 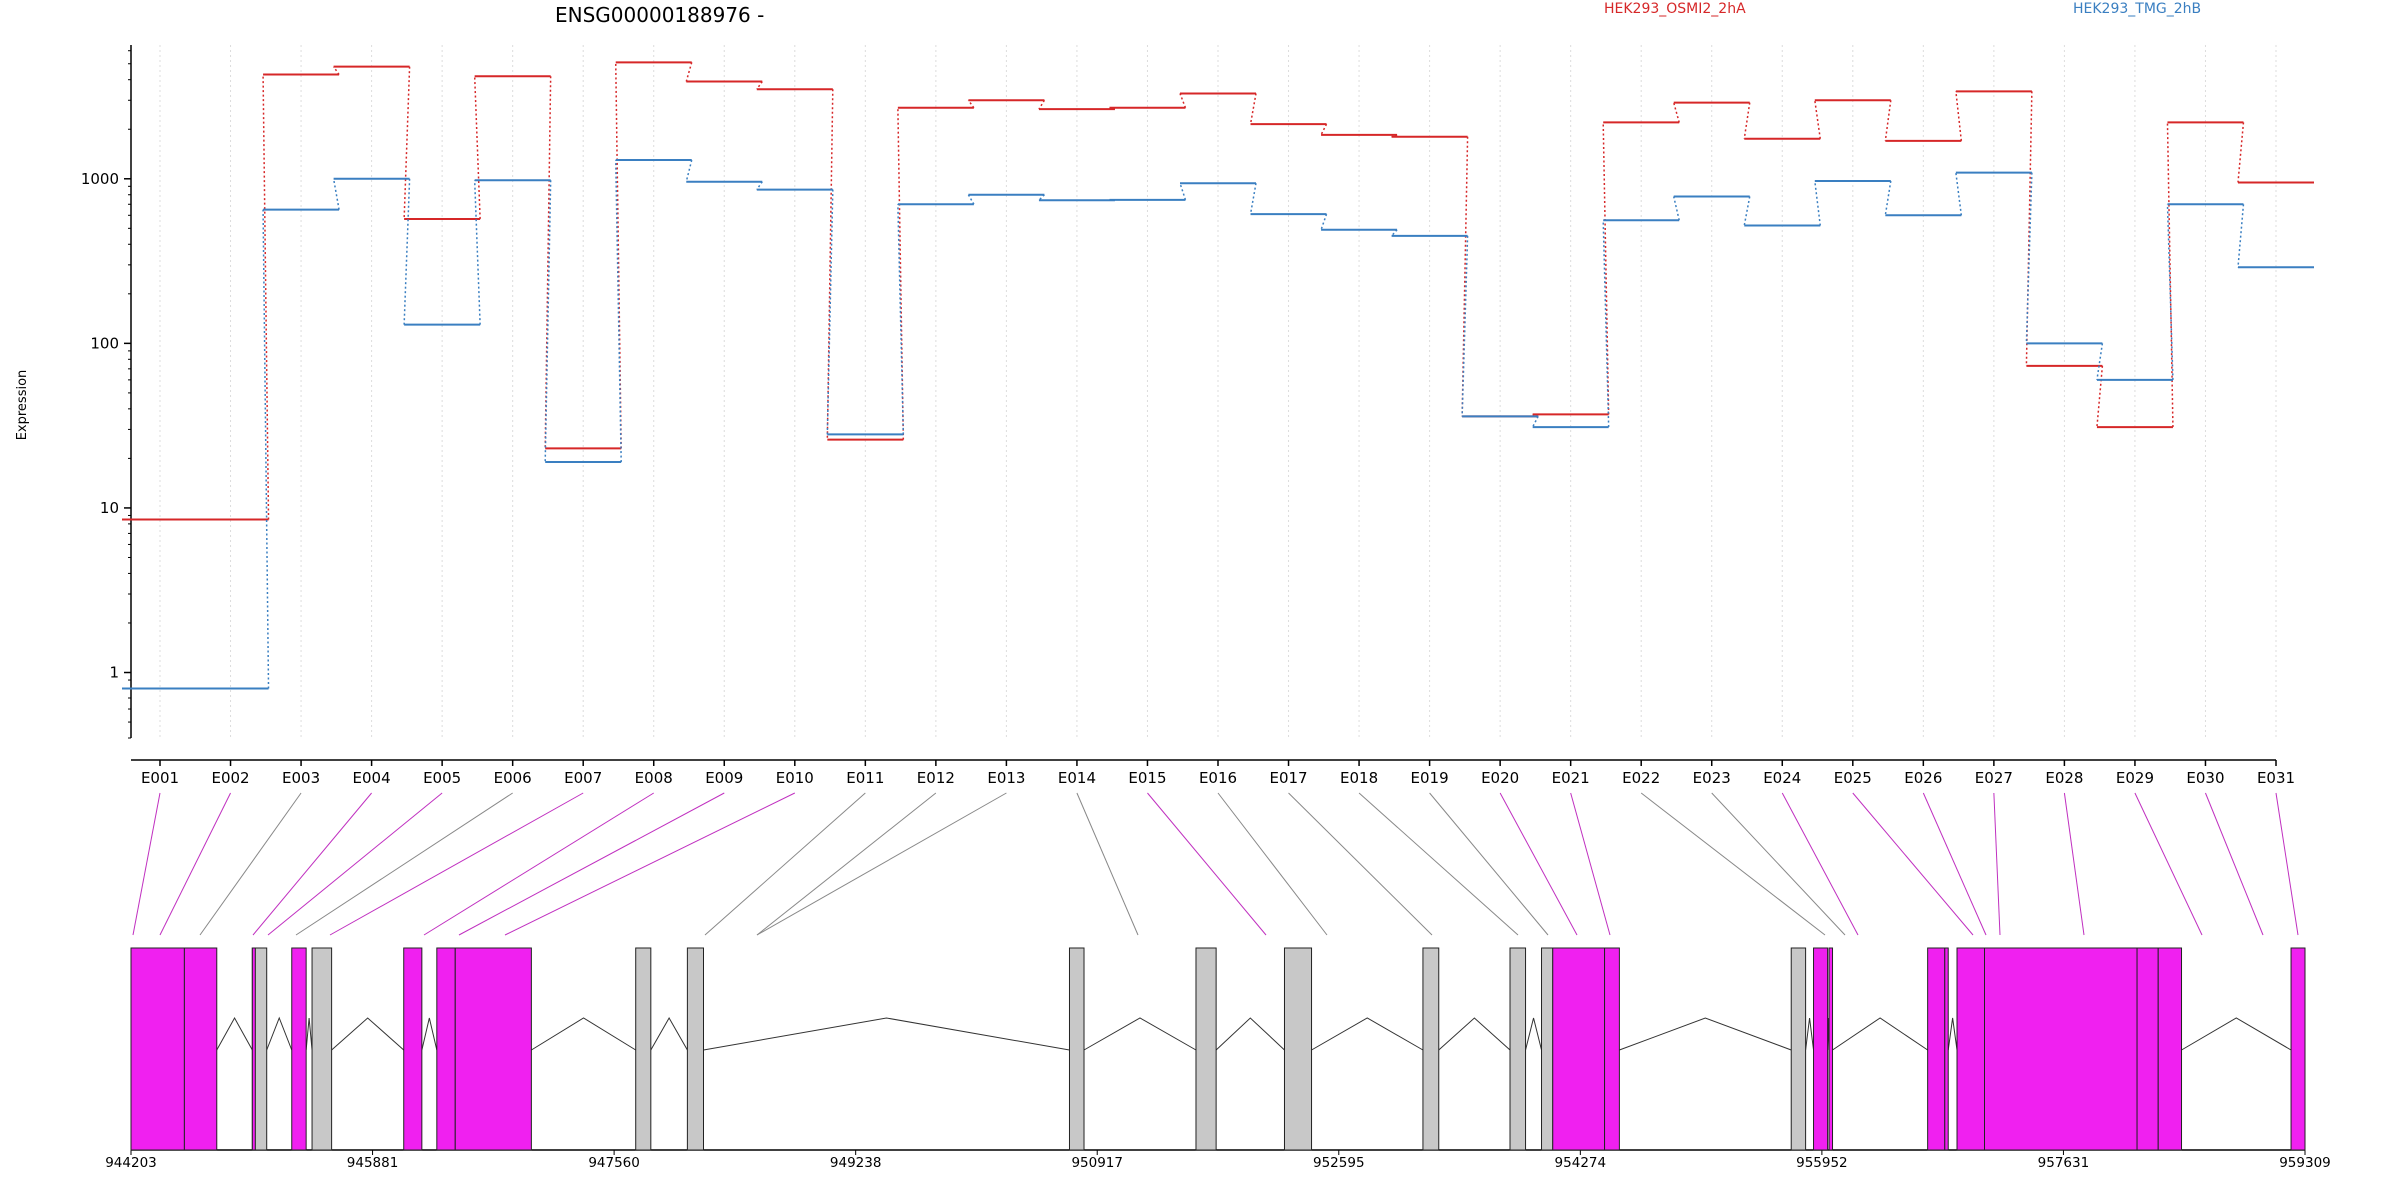 I want to click on genomic-tick-label: 945881, so click(x=373, y=1163).